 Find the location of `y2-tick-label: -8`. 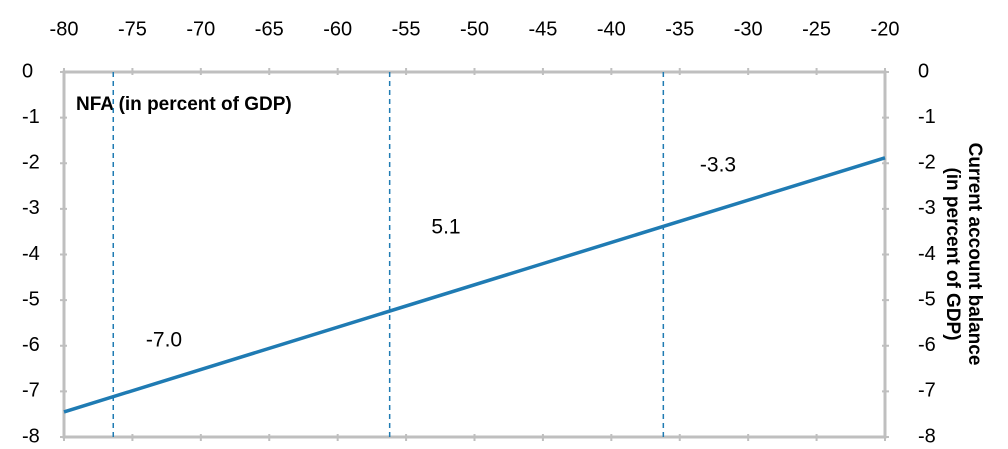

y2-tick-label: -8 is located at coordinates (927, 436).